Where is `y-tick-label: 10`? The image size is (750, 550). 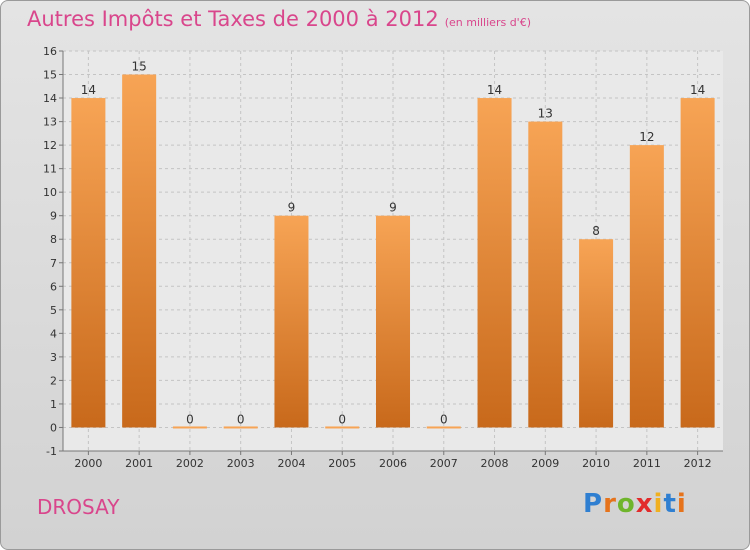
y-tick-label: 10 is located at coordinates (50, 192).